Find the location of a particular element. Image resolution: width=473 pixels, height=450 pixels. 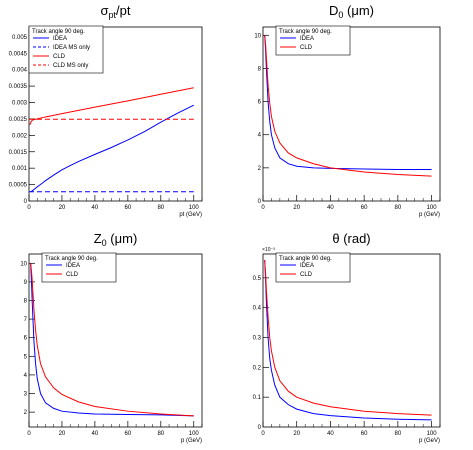

y-tick-label: 0.3 is located at coordinates (257, 339).